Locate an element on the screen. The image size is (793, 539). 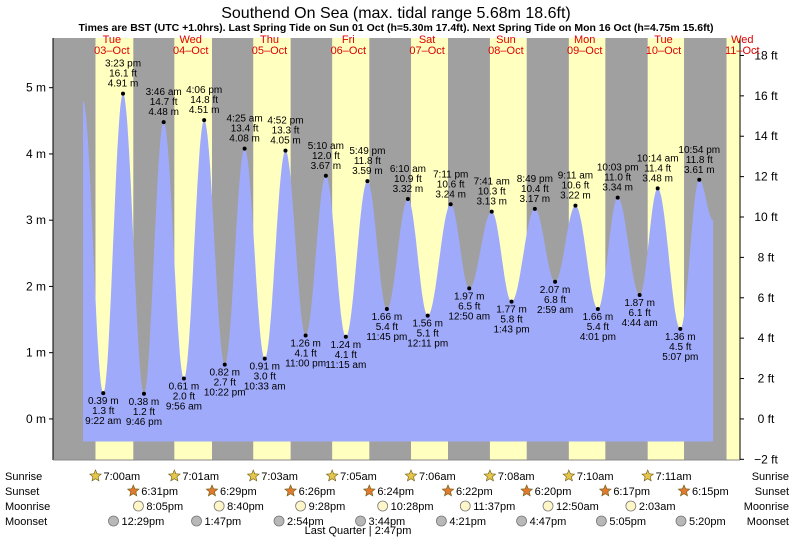
tide-label-text: 1.3 ft is located at coordinates (103, 411).